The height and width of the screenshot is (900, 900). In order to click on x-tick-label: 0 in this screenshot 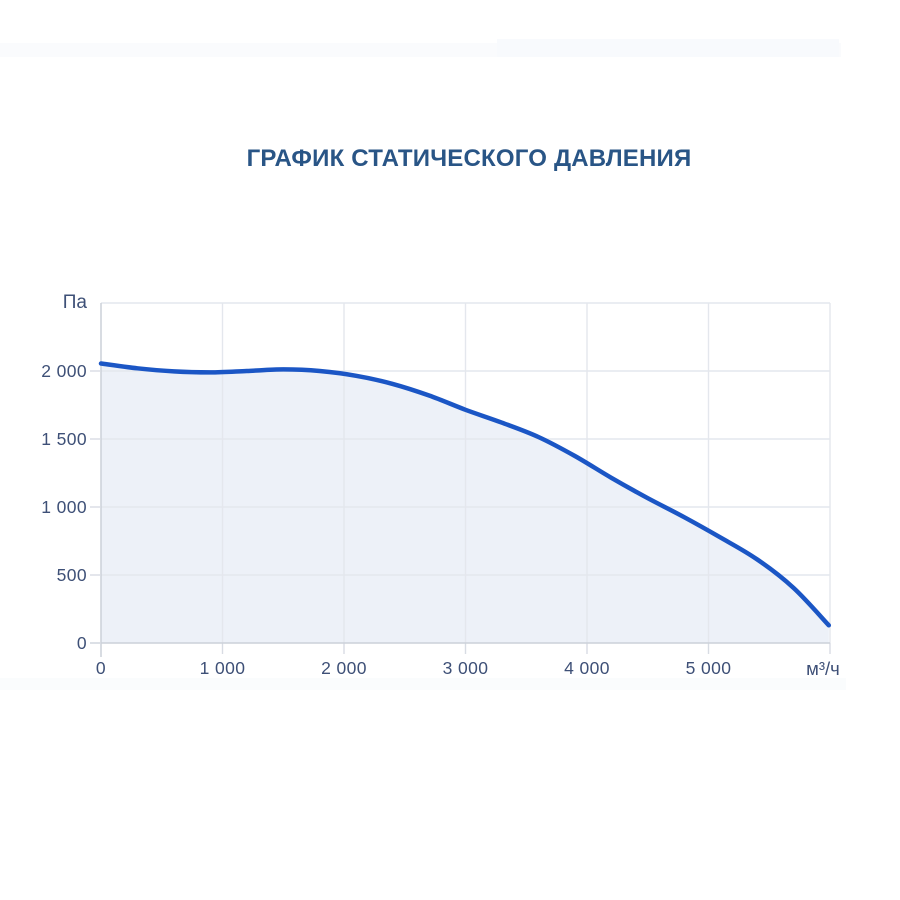, I will do `click(101, 668)`.